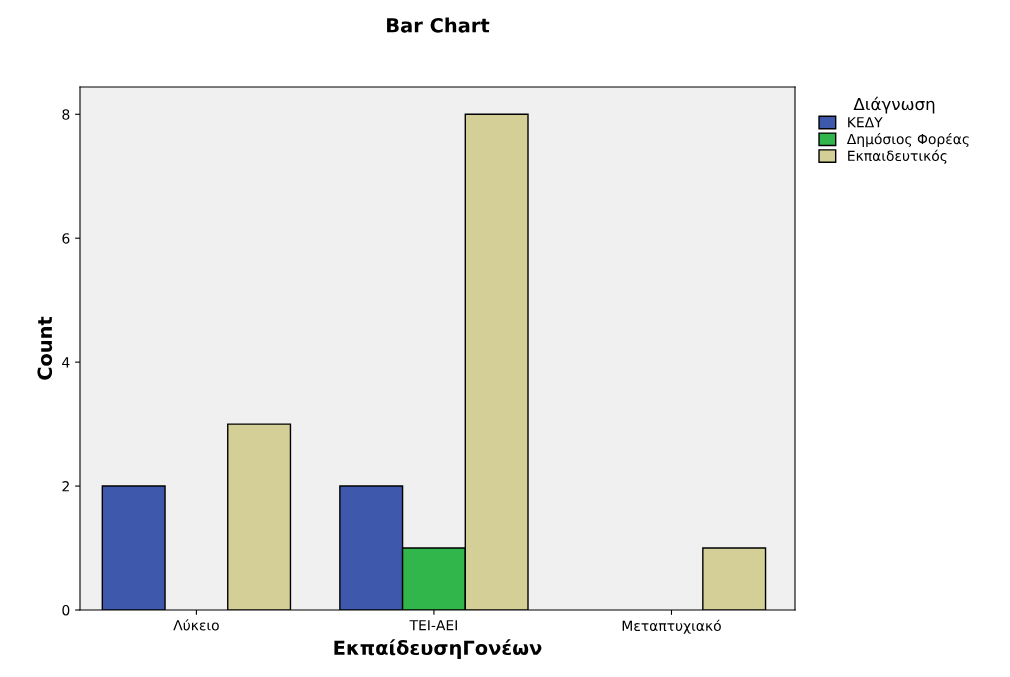 This screenshot has width=1010, height=677. I want to click on x-axis-title: ΕκπαίδευσηΓονέων, so click(438, 649).